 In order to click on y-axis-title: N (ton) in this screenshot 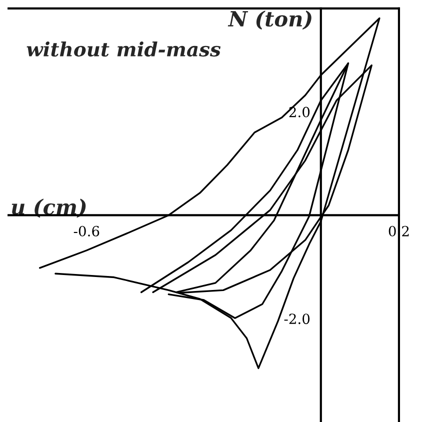, I will do `click(270, 20)`.